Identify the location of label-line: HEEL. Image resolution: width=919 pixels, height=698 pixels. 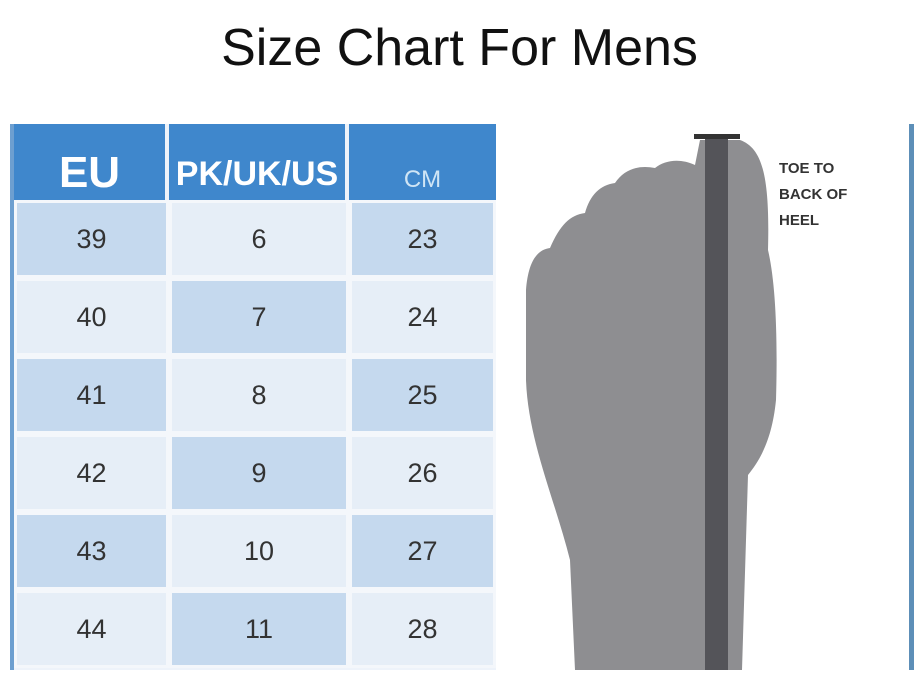
(799, 220).